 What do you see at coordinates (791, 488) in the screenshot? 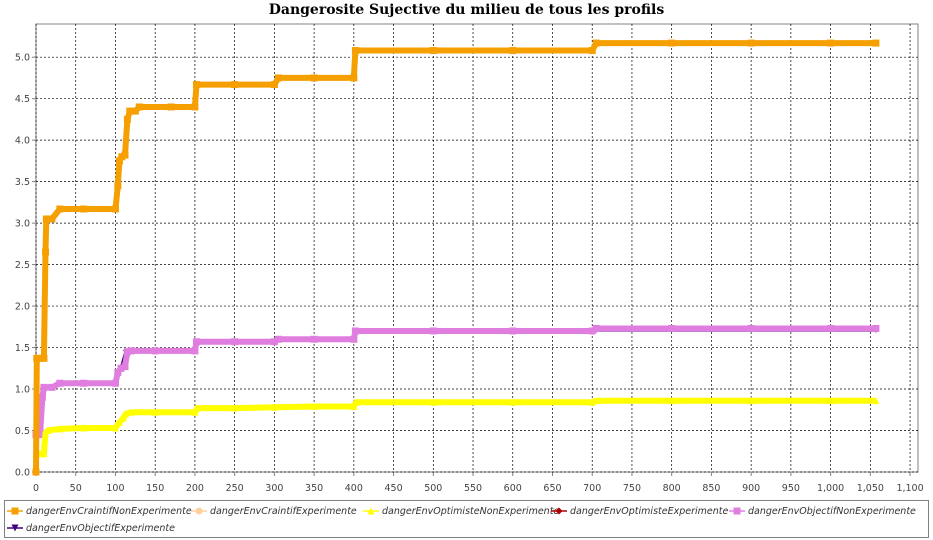
I see `x-tick-label: 950` at bounding box center [791, 488].